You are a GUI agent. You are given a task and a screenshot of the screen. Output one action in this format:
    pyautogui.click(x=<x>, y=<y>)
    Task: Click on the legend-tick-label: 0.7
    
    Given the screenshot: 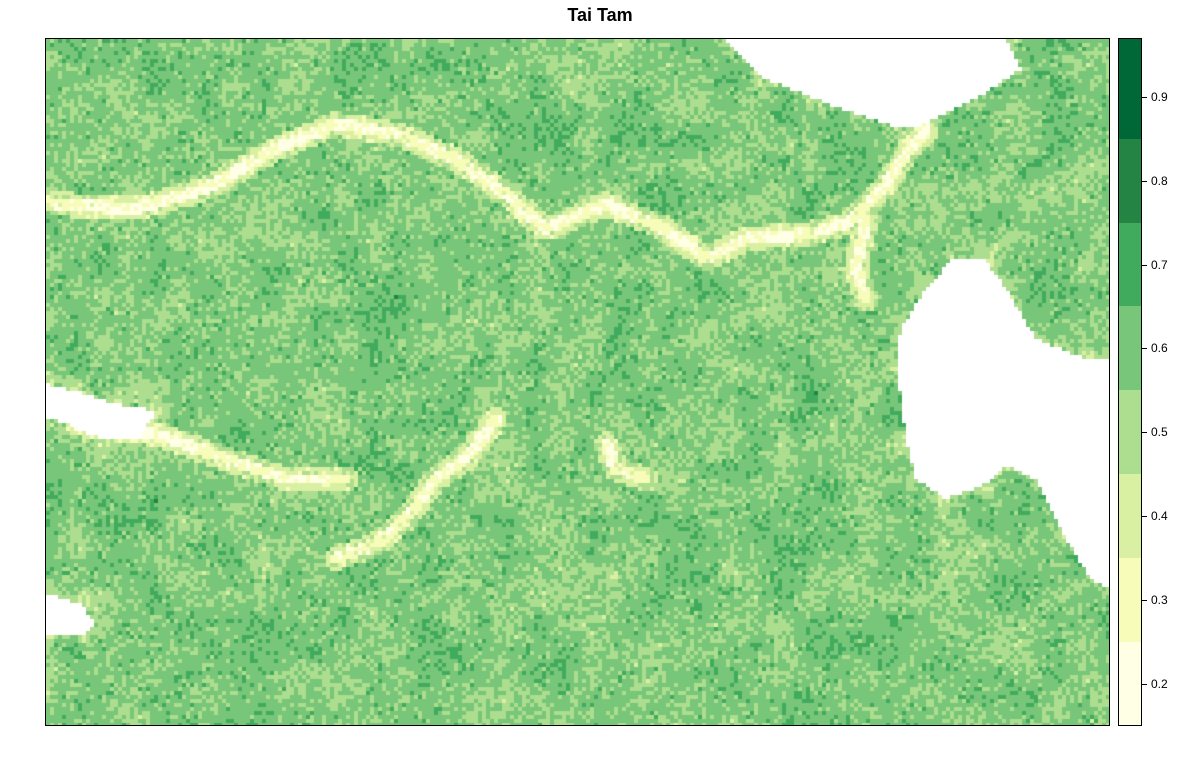 What is the action you would take?
    pyautogui.click(x=1159, y=265)
    